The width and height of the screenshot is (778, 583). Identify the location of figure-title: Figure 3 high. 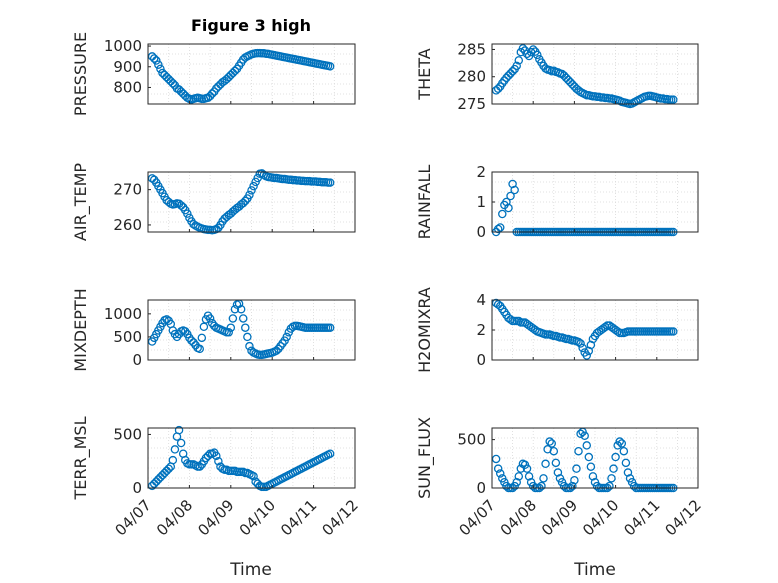
(251, 25).